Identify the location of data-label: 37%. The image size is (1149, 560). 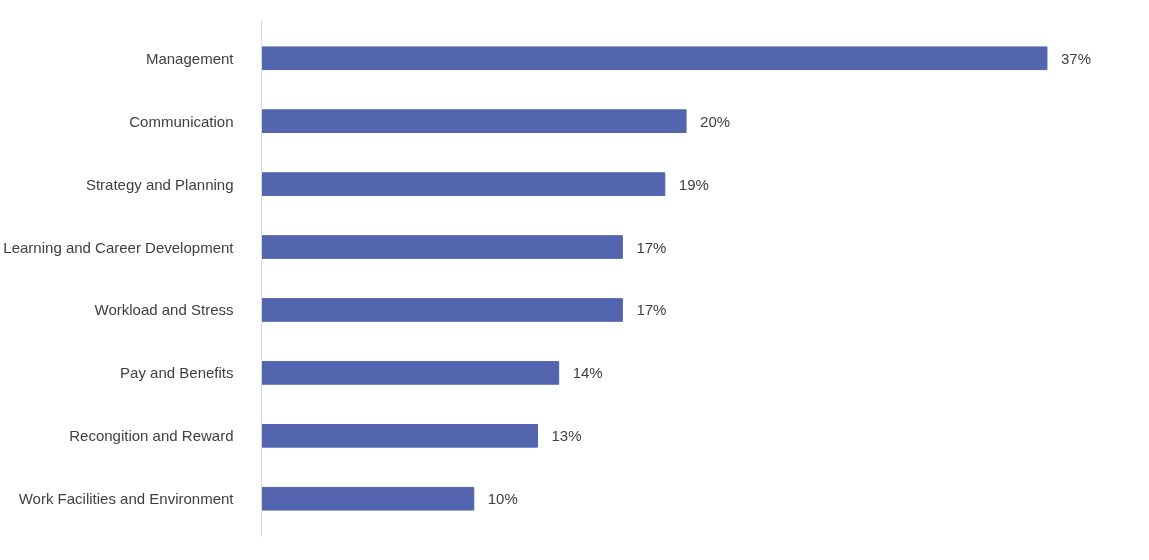
(1075, 58).